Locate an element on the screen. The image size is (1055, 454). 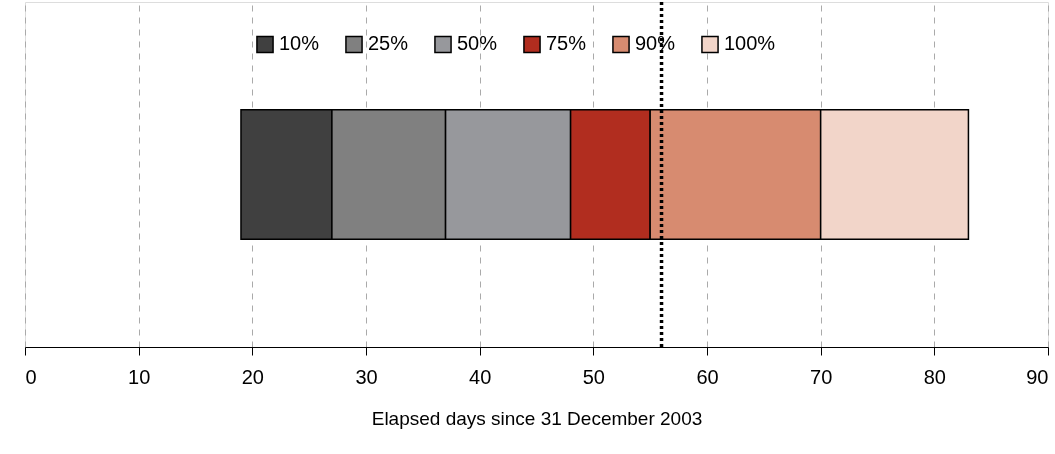
x-tick-label: 80 is located at coordinates (934, 376).